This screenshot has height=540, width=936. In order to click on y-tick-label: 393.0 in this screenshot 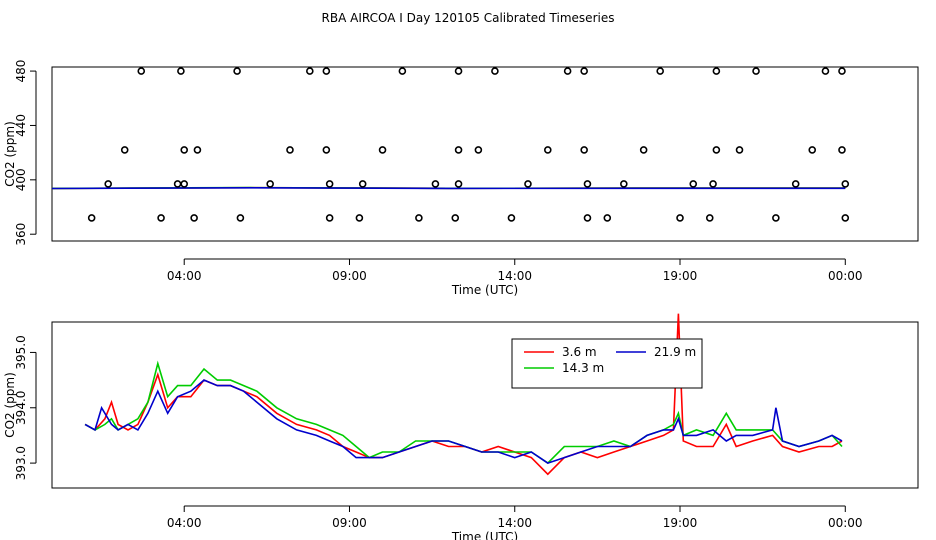, I will do `click(21, 463)`.